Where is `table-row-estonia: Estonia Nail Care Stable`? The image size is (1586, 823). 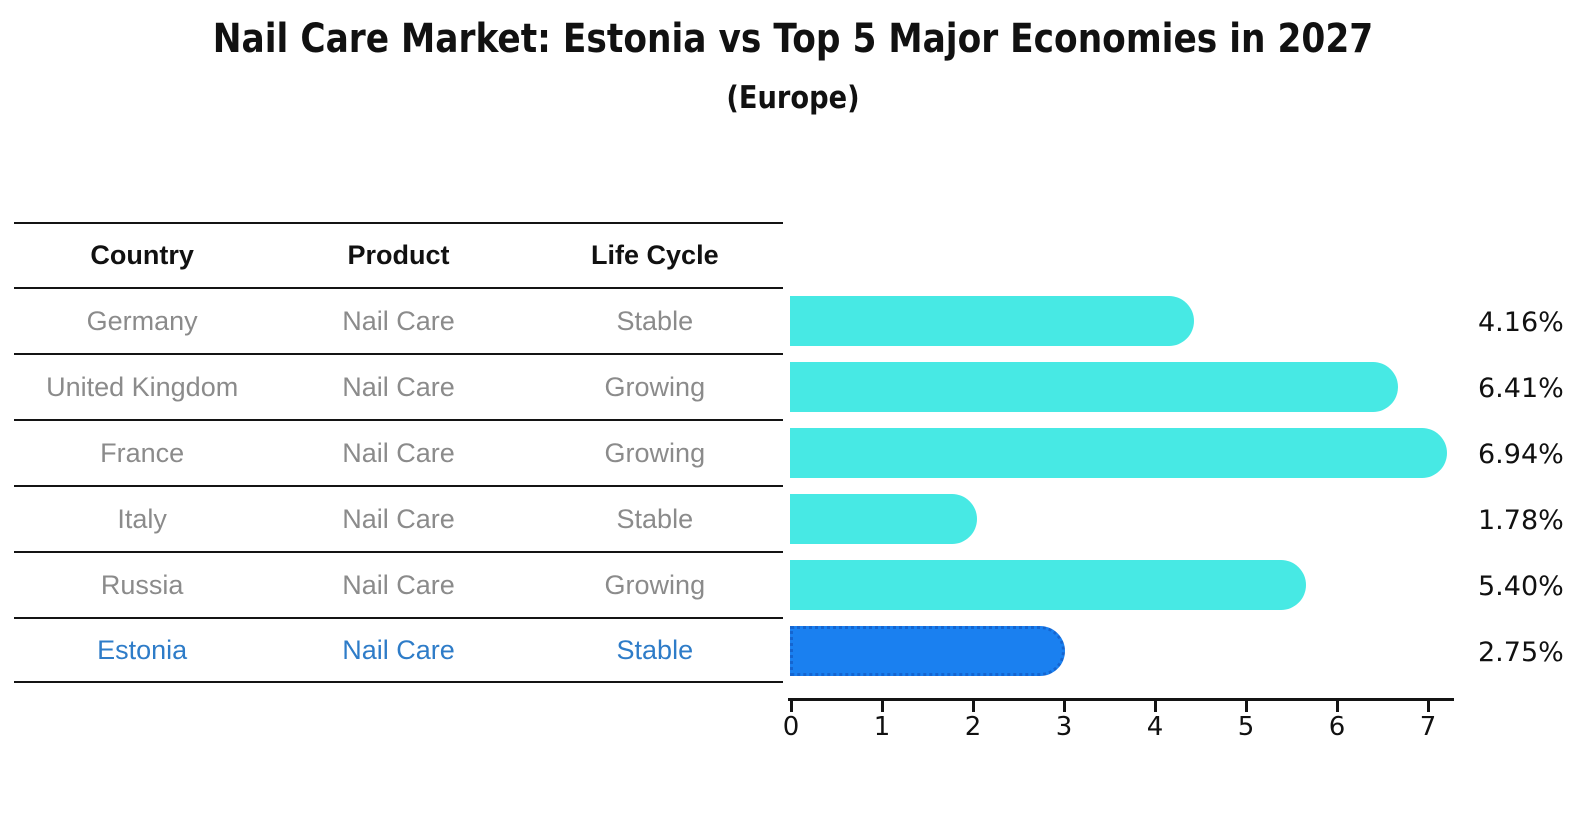 table-row-estonia: Estonia Nail Care Stable is located at coordinates (398, 650).